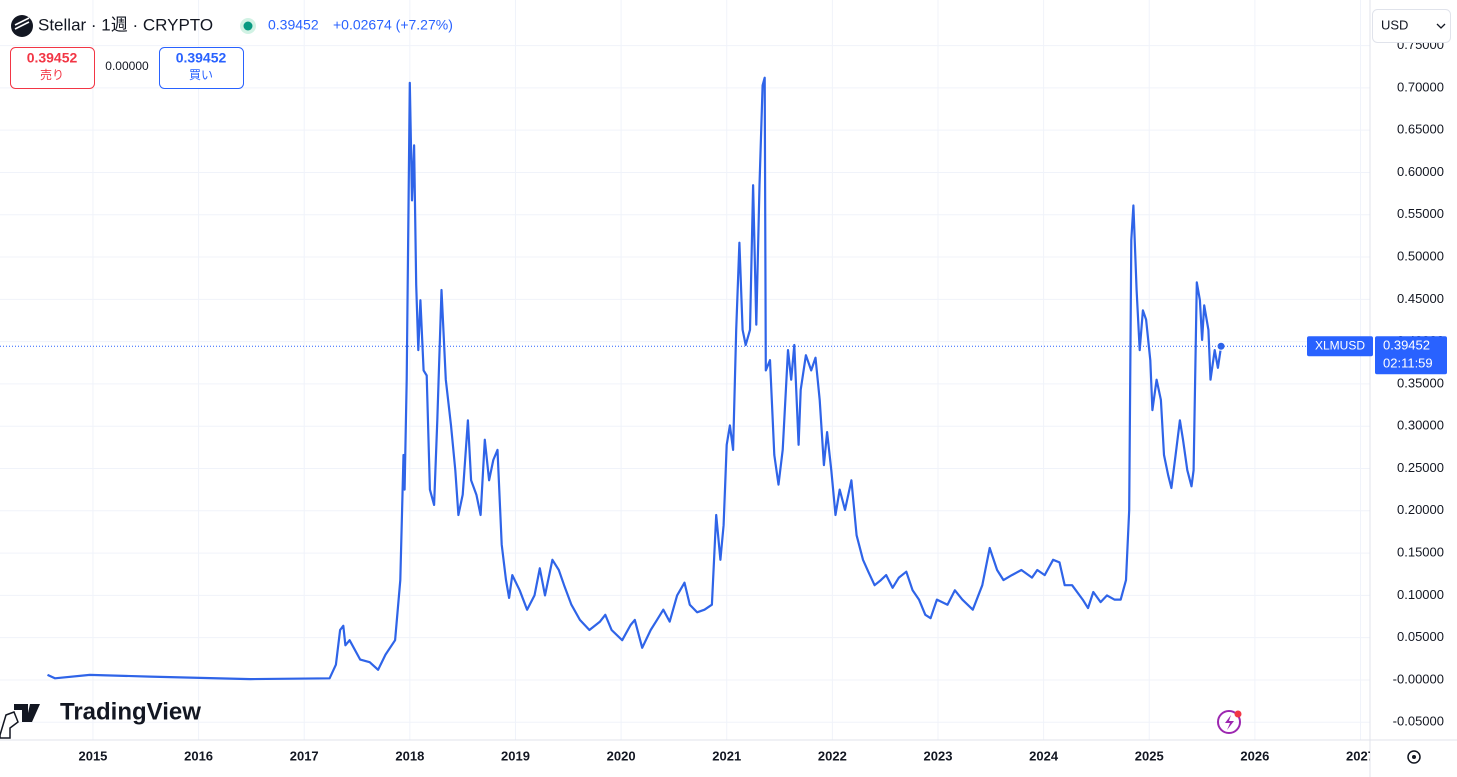  Describe the element at coordinates (393, 25) in the screenshot. I see `header-change: +0.02674 (+7.27%)` at that location.